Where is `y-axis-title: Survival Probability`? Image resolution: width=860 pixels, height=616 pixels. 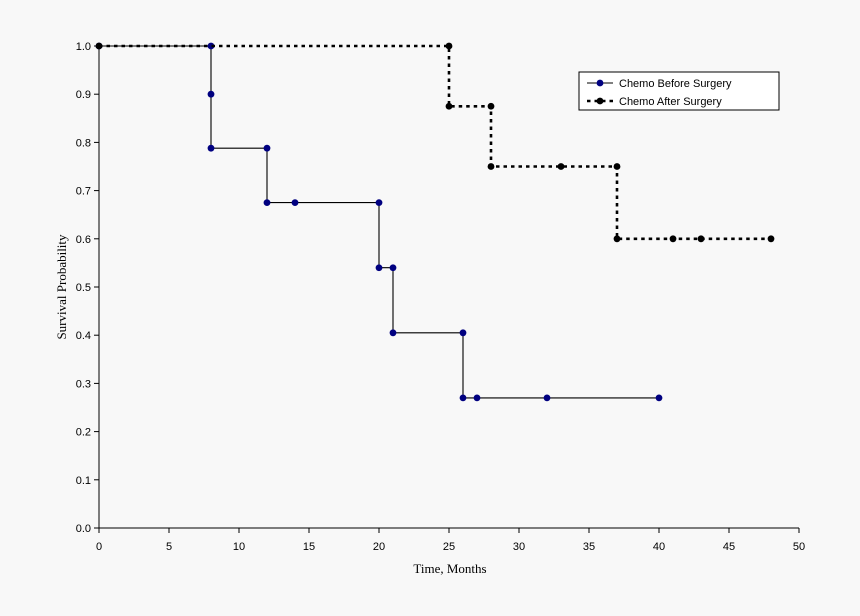 y-axis-title: Survival Probability is located at coordinates (61, 287).